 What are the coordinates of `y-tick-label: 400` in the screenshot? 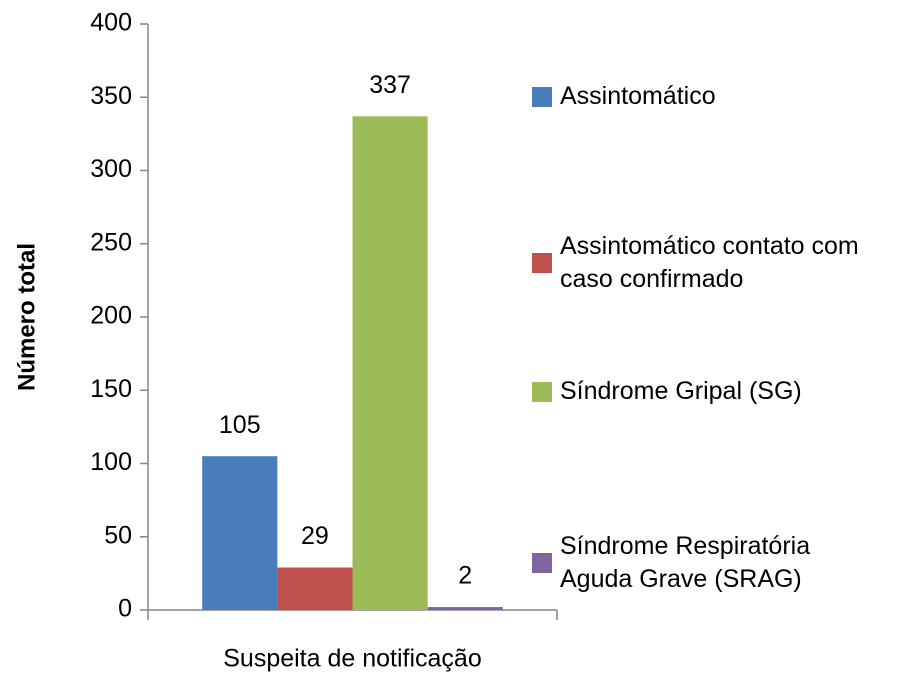 It's located at (111, 23).